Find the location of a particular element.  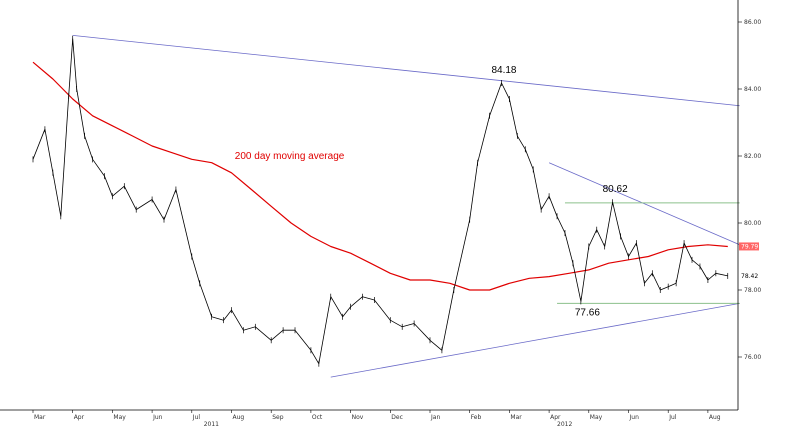

price-annotation: 77.66 is located at coordinates (587, 312).